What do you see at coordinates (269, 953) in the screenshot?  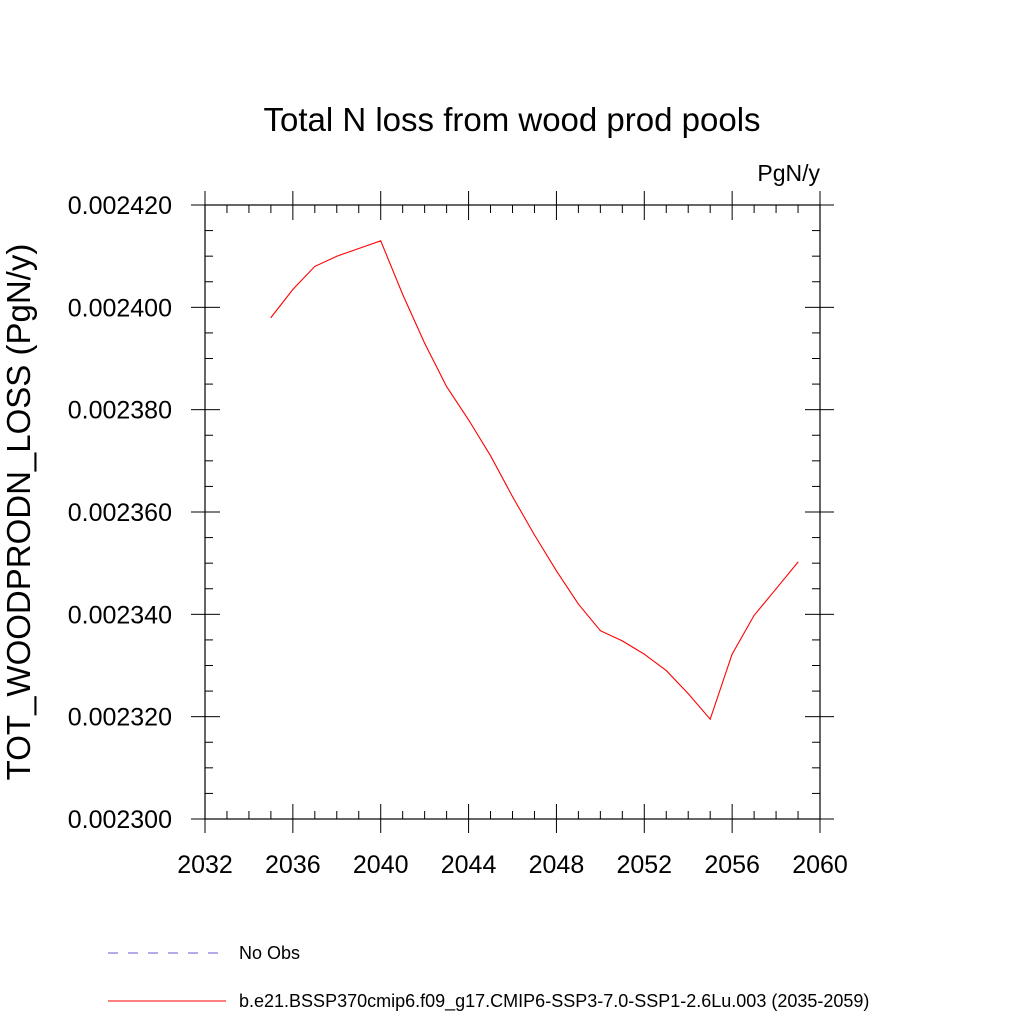 I see `legend-label-no-obs: No Obs` at bounding box center [269, 953].